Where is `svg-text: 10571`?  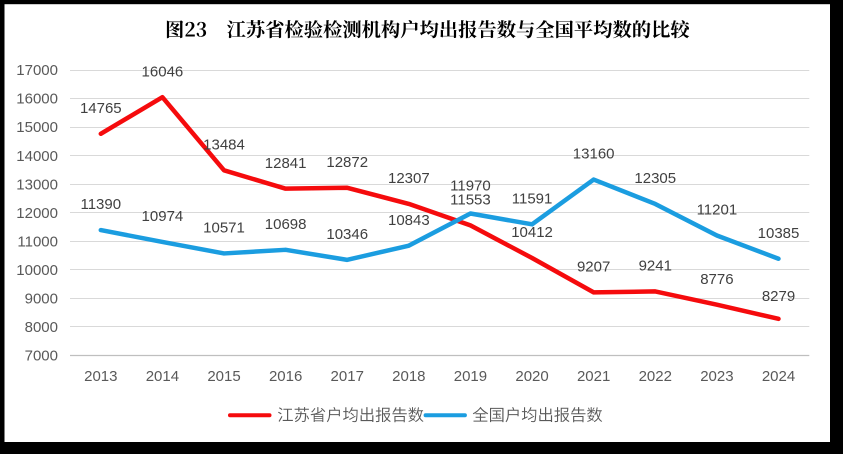 svg-text: 10571 is located at coordinates (224, 228).